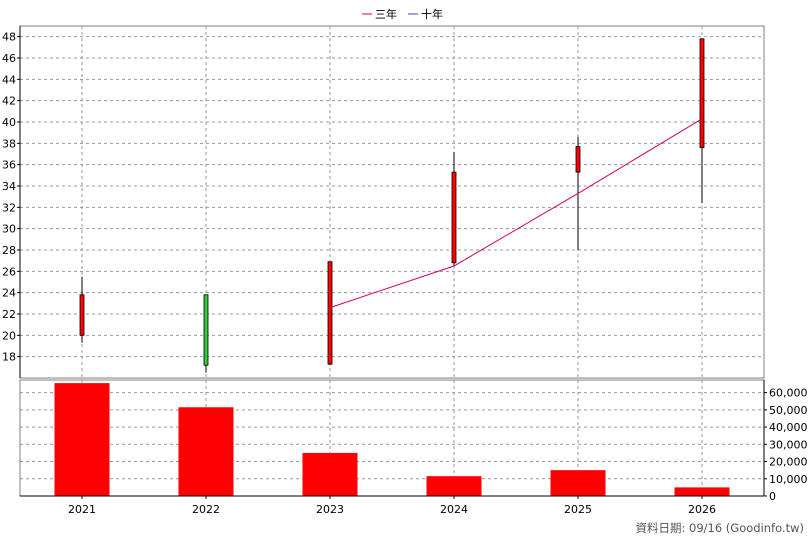 This screenshot has width=808, height=540. I want to click on price-y-tick-label: 34, so click(9, 186).